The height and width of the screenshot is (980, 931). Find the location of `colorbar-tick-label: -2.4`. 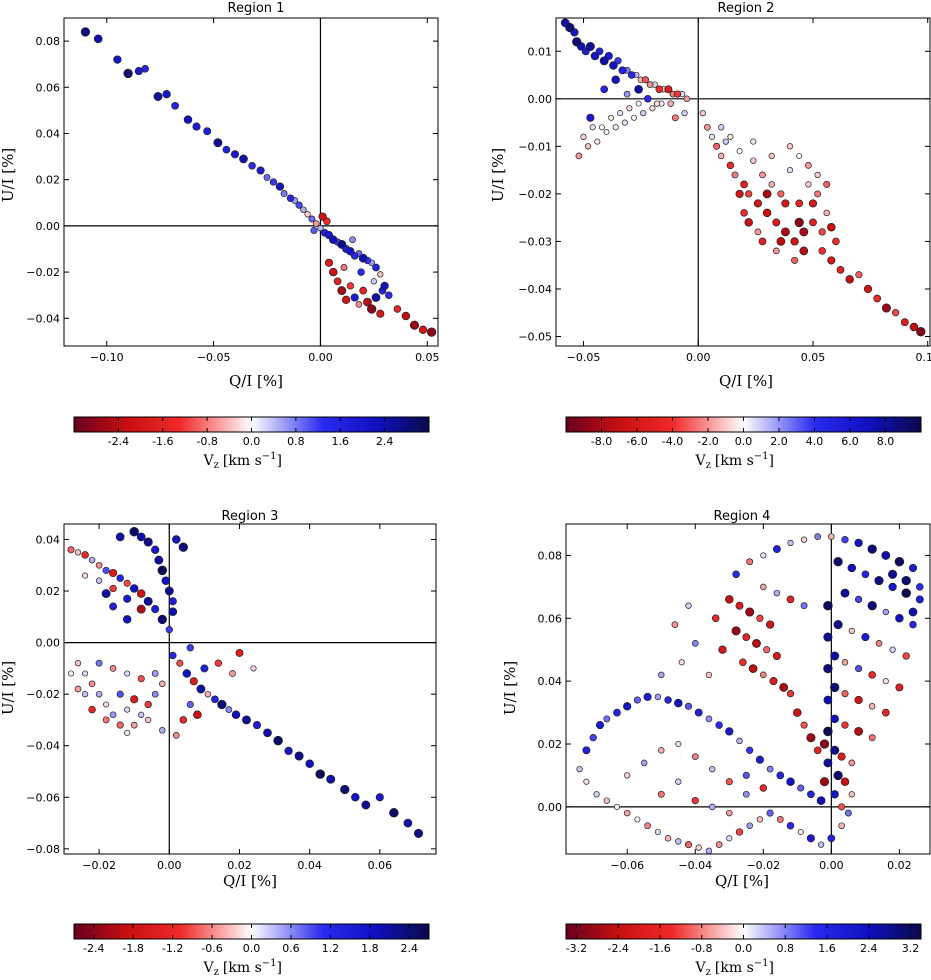

colorbar-tick-label: -2.4 is located at coordinates (93, 948).